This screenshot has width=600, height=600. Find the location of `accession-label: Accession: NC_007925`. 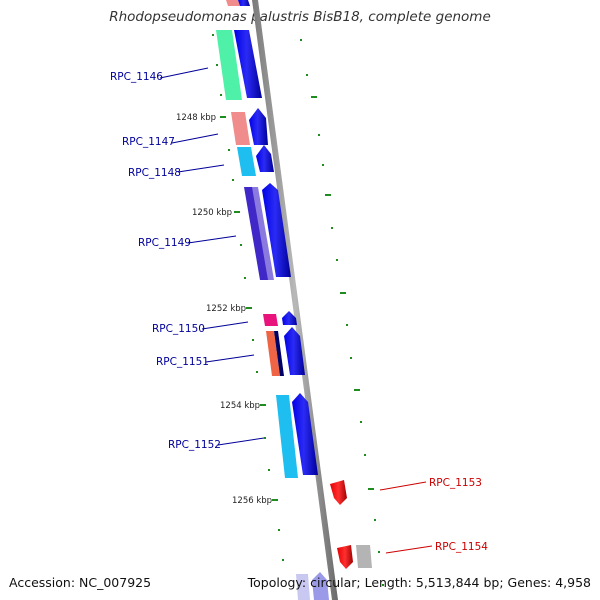

accession-label: Accession: NC_007925 is located at coordinates (80, 582).